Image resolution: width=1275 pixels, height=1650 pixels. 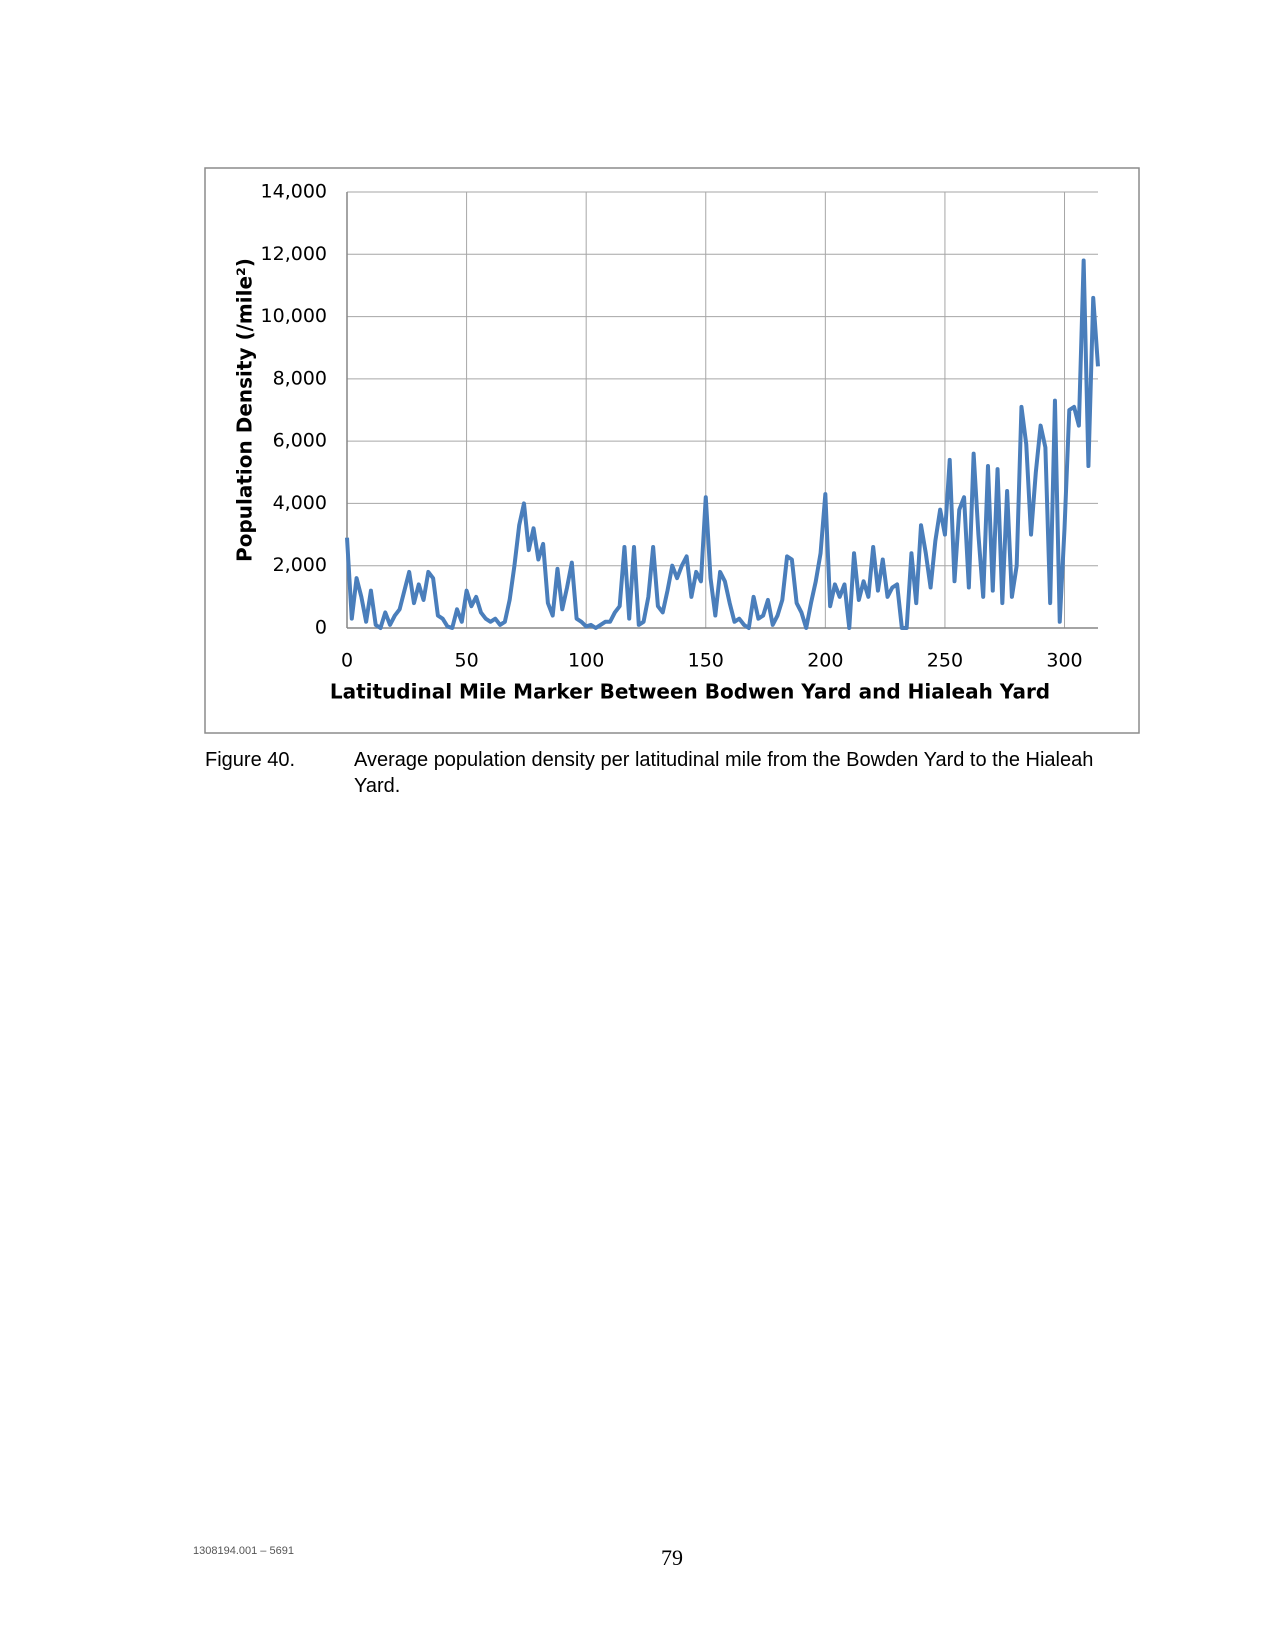 What do you see at coordinates (300, 503) in the screenshot?
I see `y-tick-label: 4,000` at bounding box center [300, 503].